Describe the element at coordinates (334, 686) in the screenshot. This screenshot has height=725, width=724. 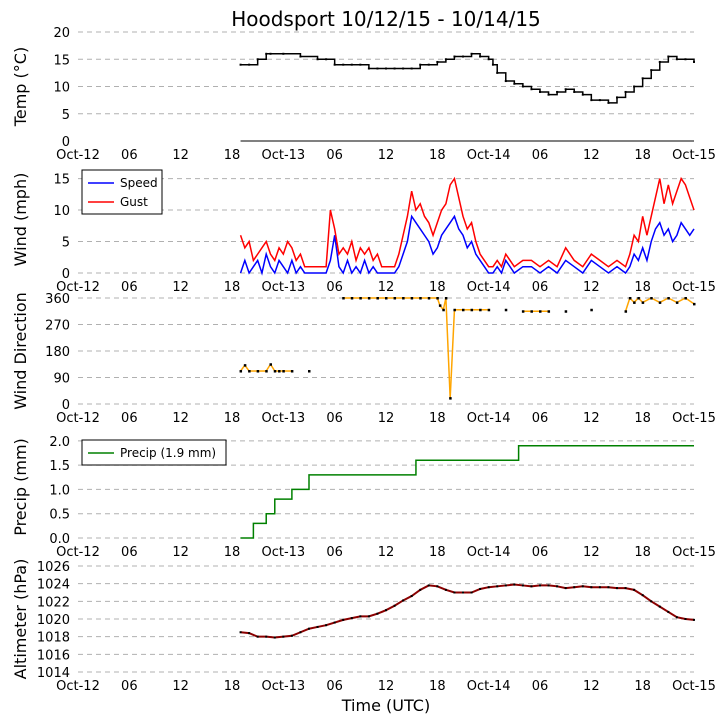
I see `altimeter-x-tick-label: 06` at that location.